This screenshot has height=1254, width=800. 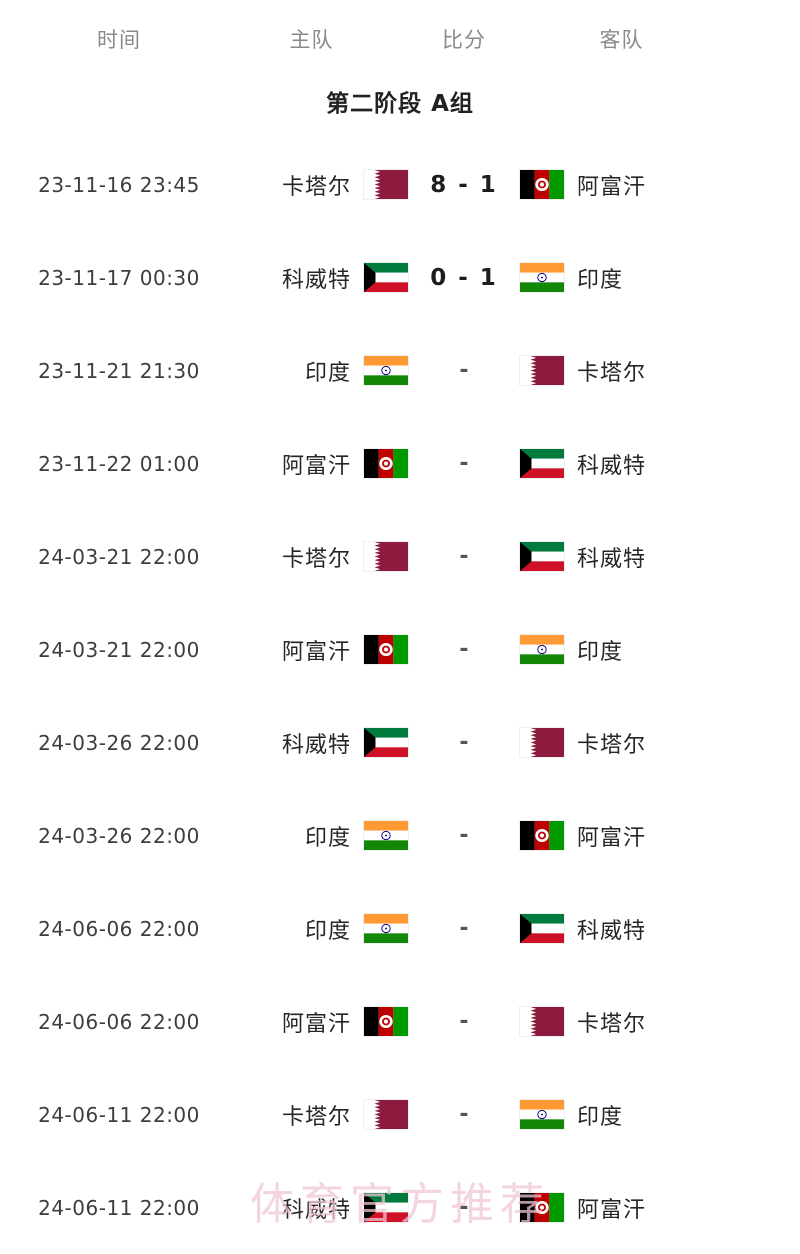 I want to click on match-score: 8 - 1, so click(x=464, y=184).